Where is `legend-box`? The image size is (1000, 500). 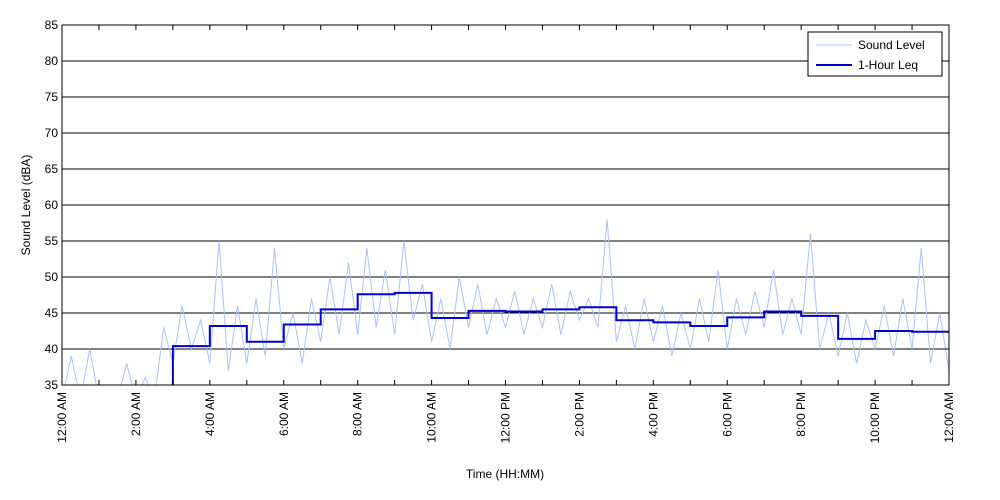
legend-box is located at coordinates (875, 54).